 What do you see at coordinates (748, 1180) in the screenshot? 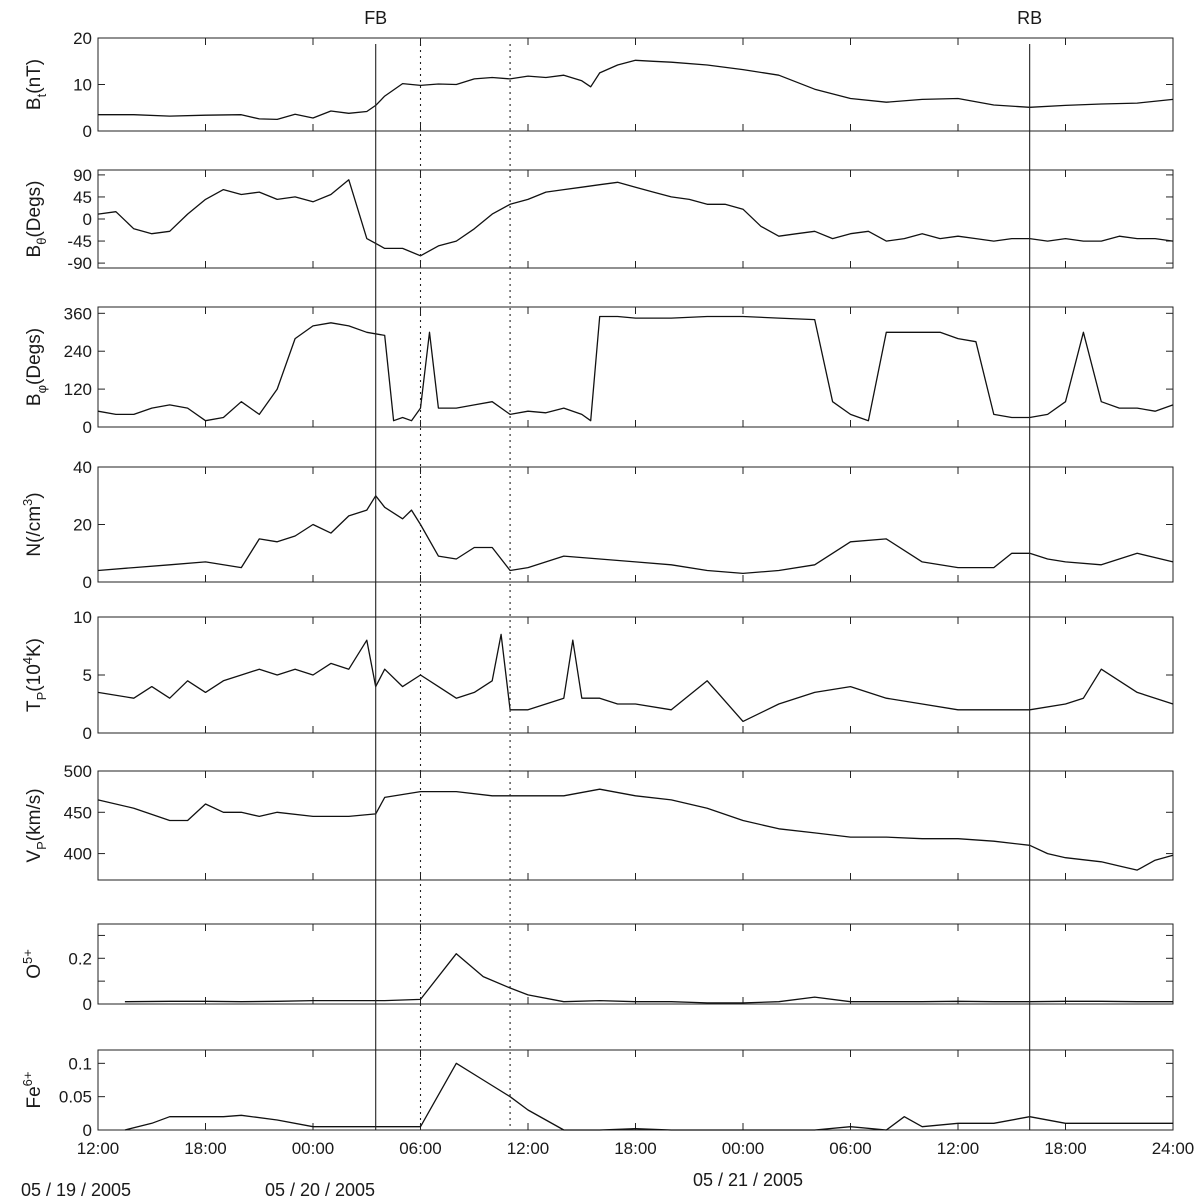
I see `date-label: 05 / 21 / 2005` at bounding box center [748, 1180].